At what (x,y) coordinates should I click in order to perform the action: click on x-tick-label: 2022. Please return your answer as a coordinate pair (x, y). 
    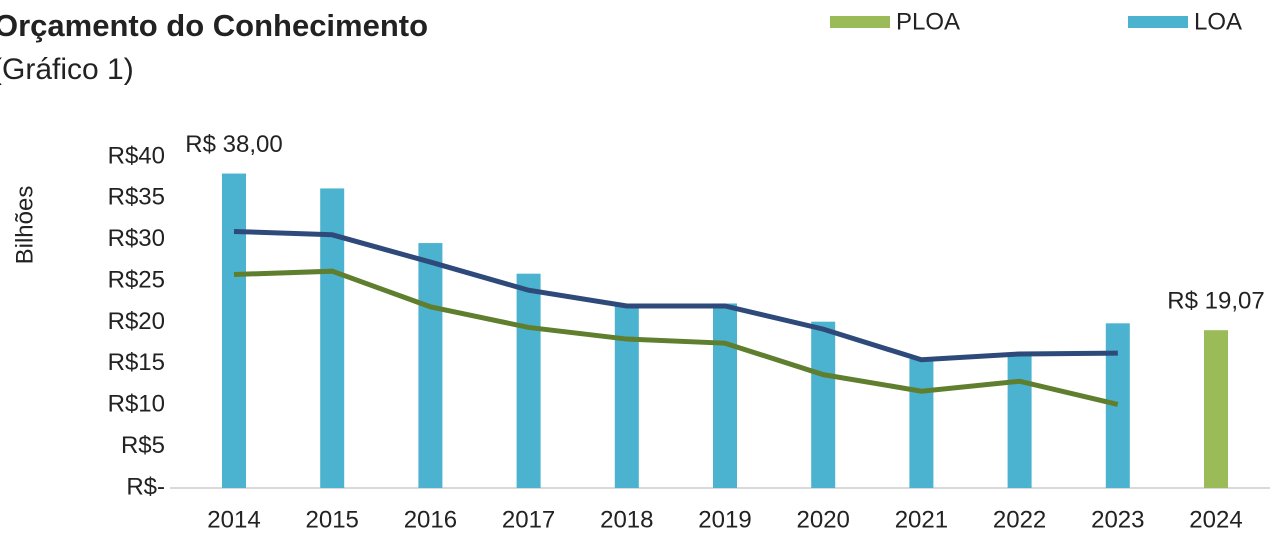
    Looking at the image, I should click on (1019, 519).